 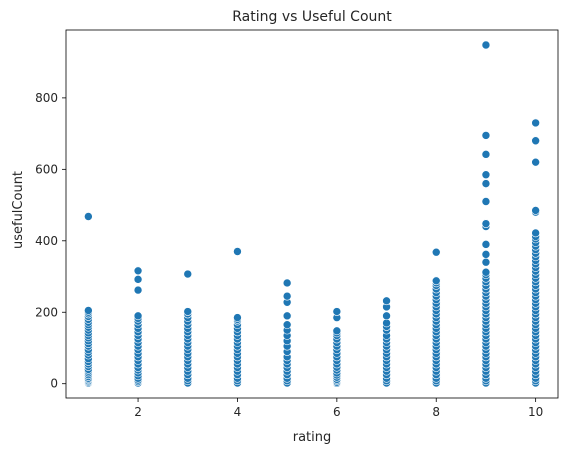 I want to click on y-tick-label: 400, so click(x=46, y=241).